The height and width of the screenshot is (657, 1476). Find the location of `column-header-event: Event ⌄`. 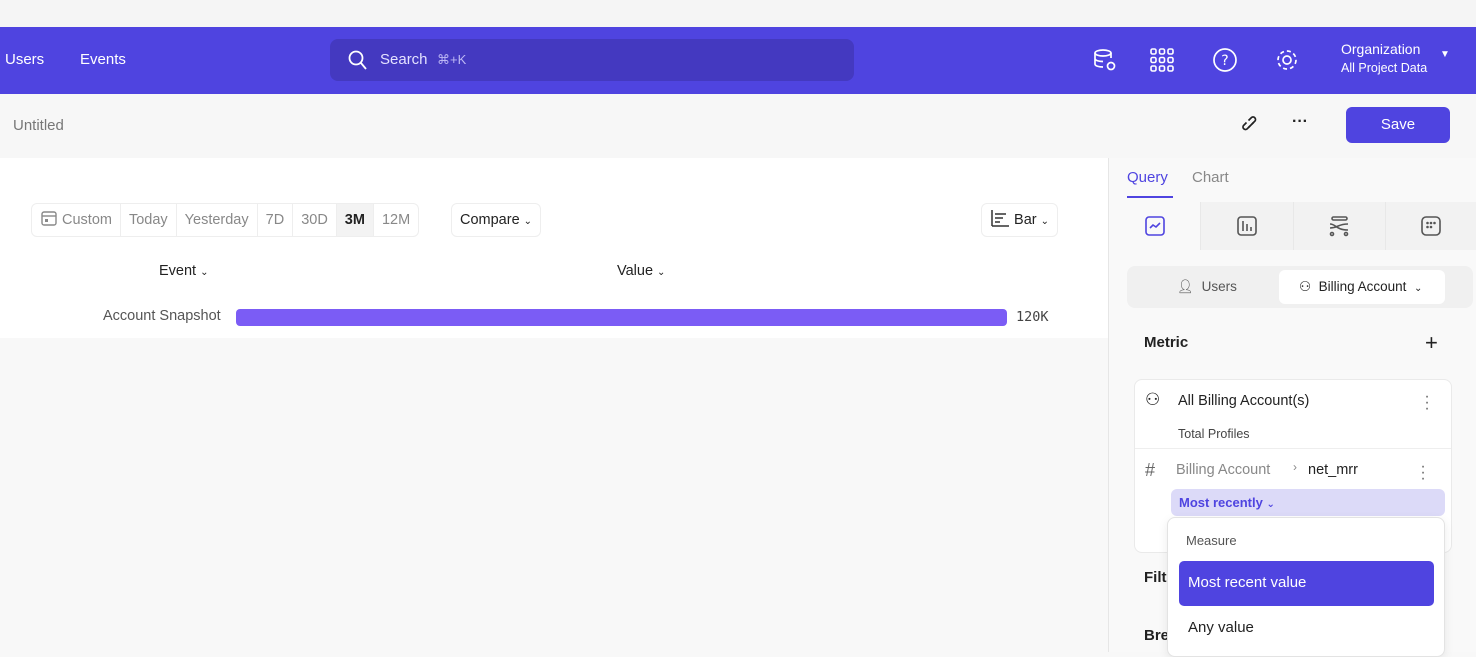

column-header-event: Event ⌄ is located at coordinates (184, 271).